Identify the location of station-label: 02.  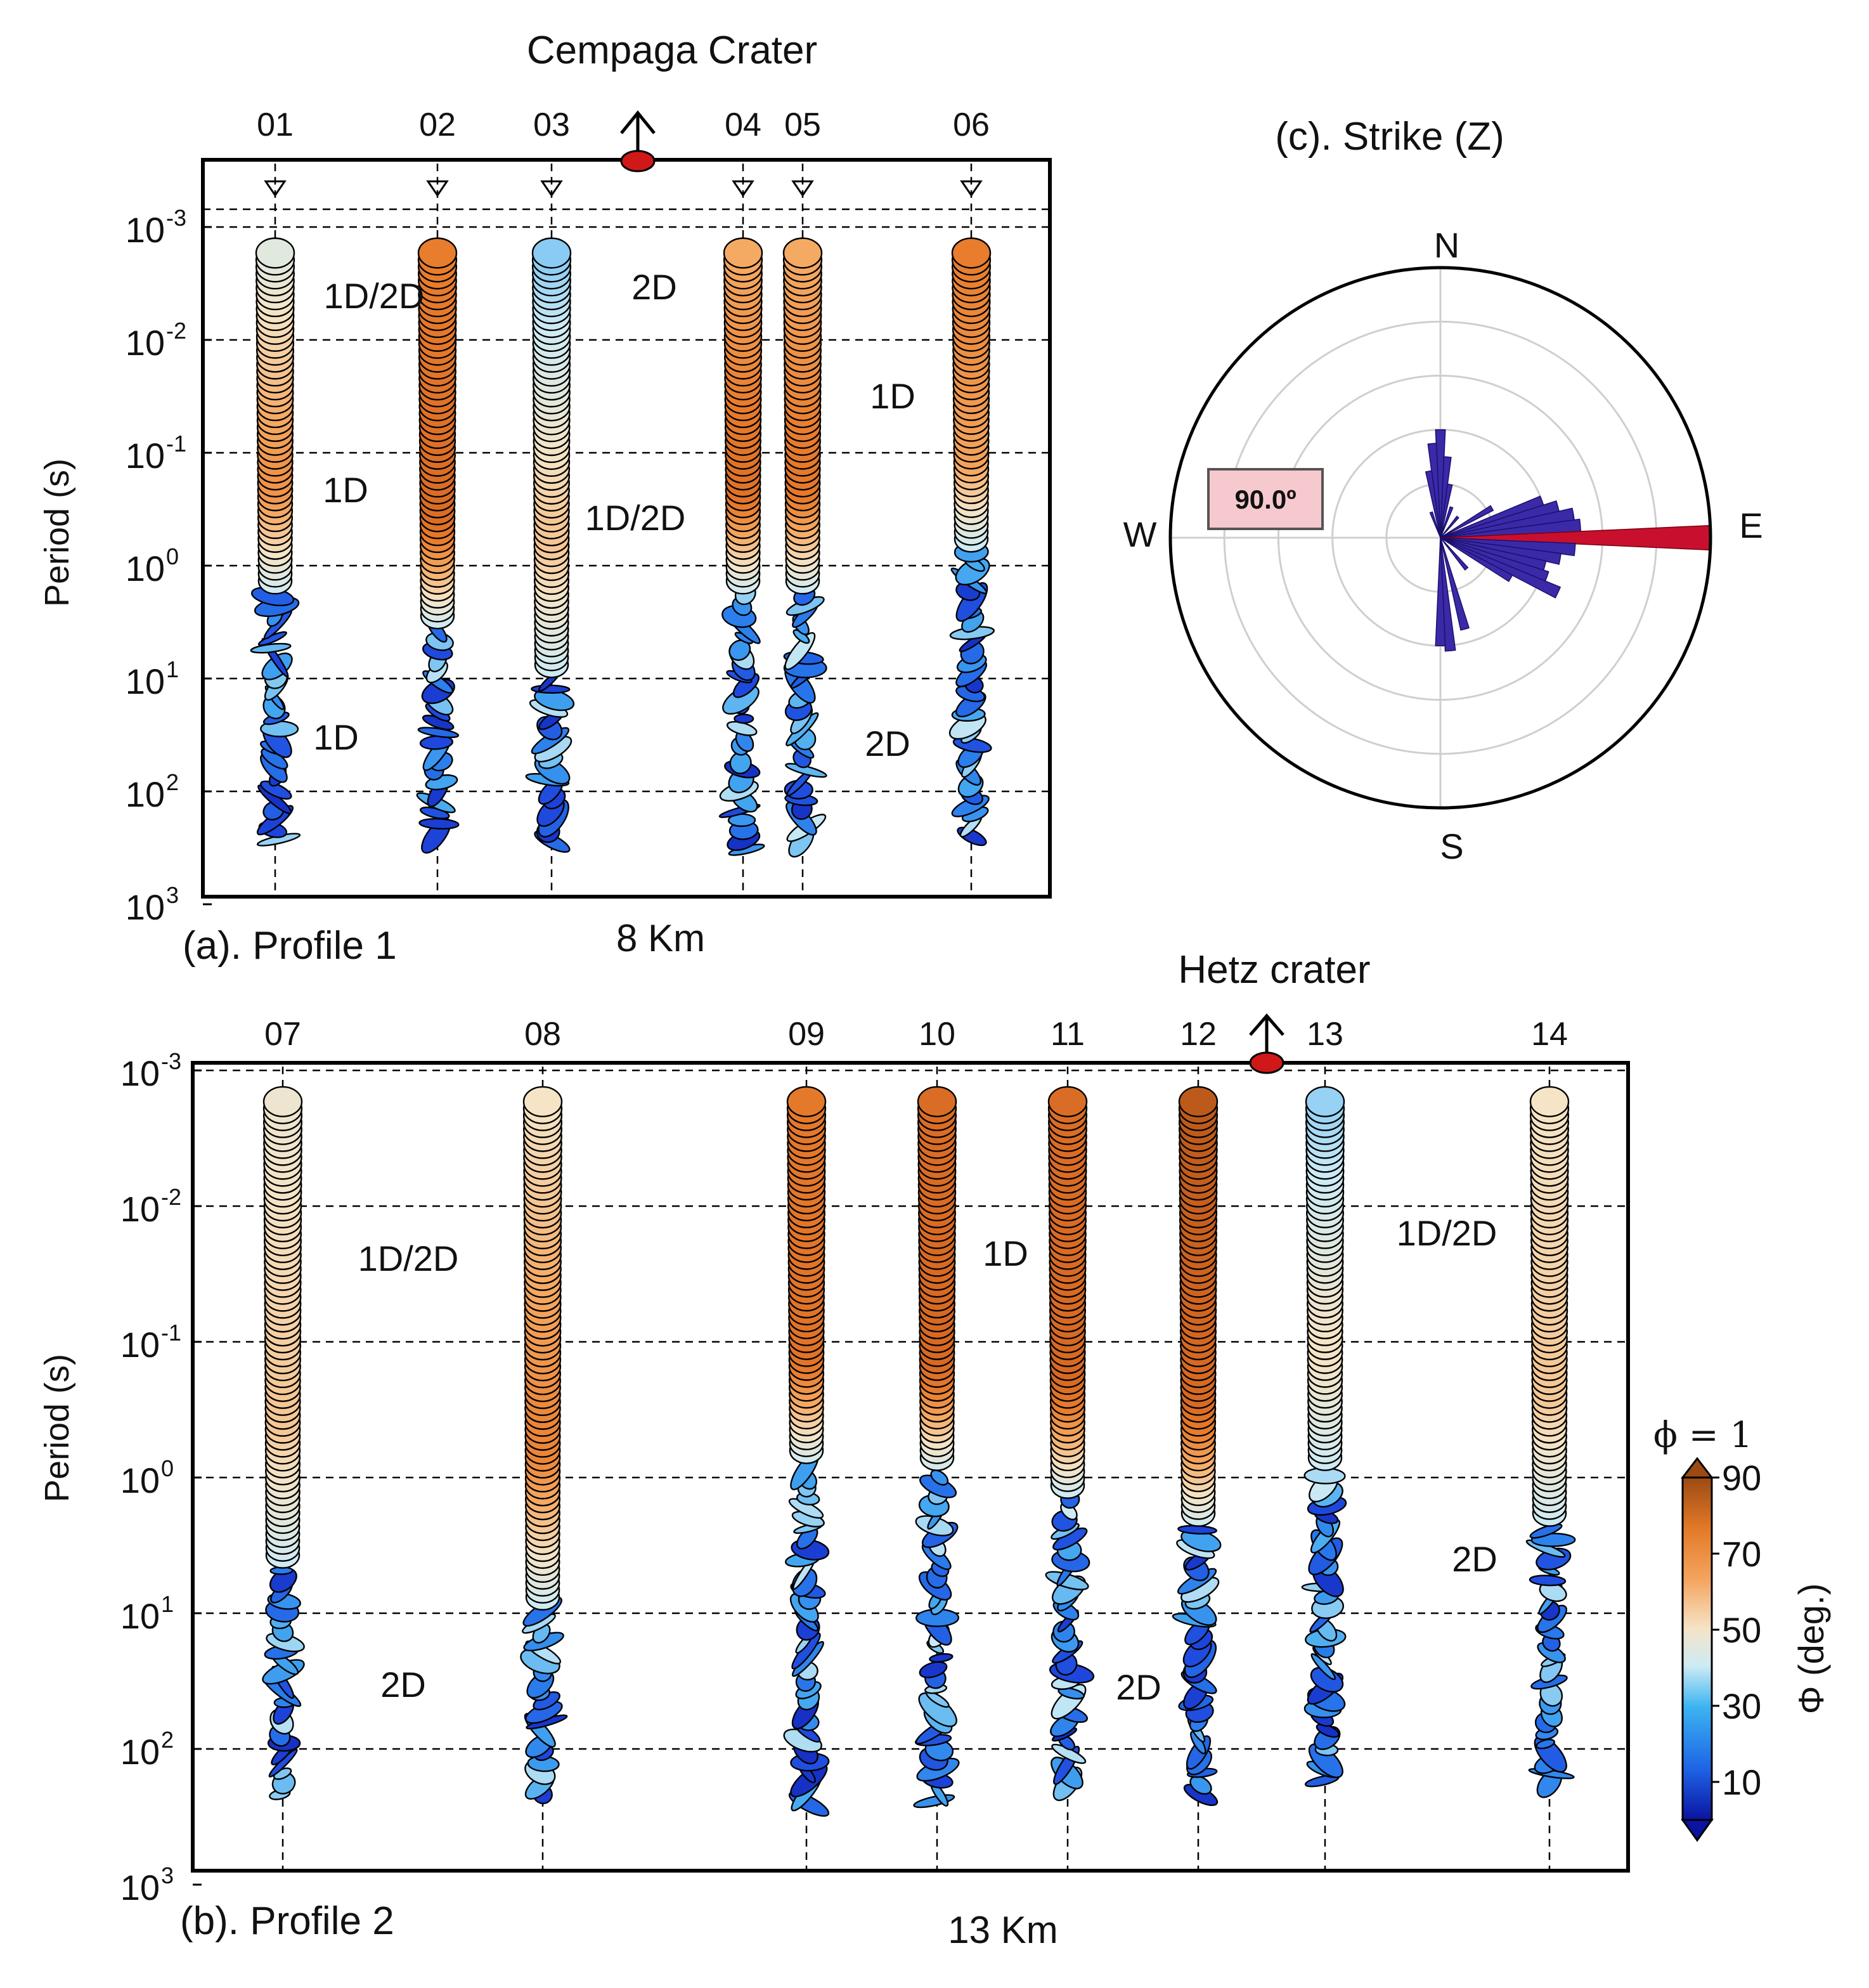
(437, 125).